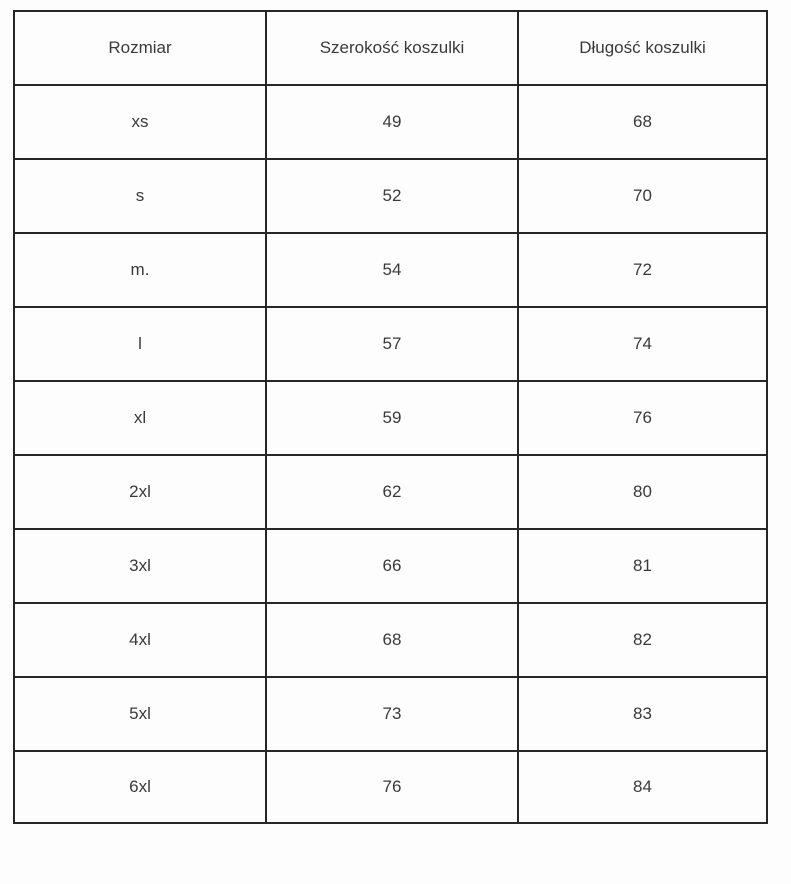  I want to click on cell-width: 73, so click(392, 714).